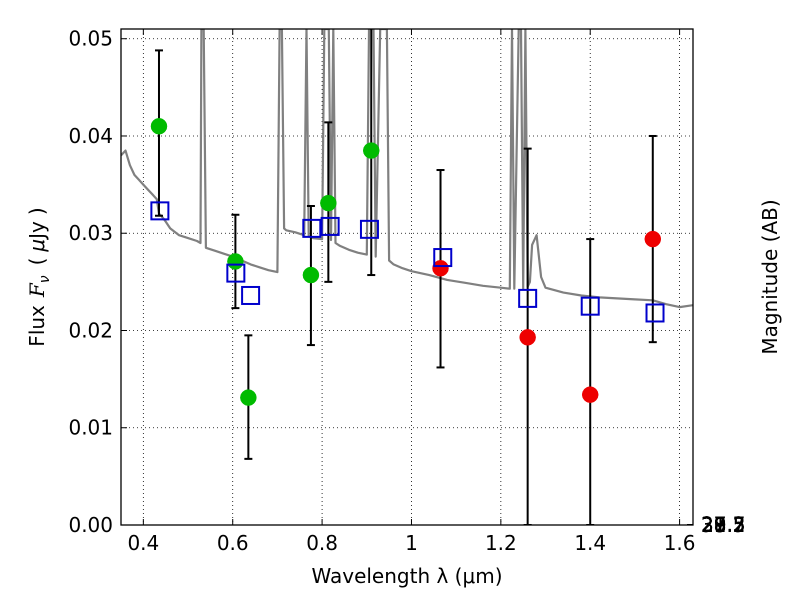 The height and width of the screenshot is (600, 800). Describe the element at coordinates (90, 330) in the screenshot. I see `y-tick-label: 0.02` at that location.